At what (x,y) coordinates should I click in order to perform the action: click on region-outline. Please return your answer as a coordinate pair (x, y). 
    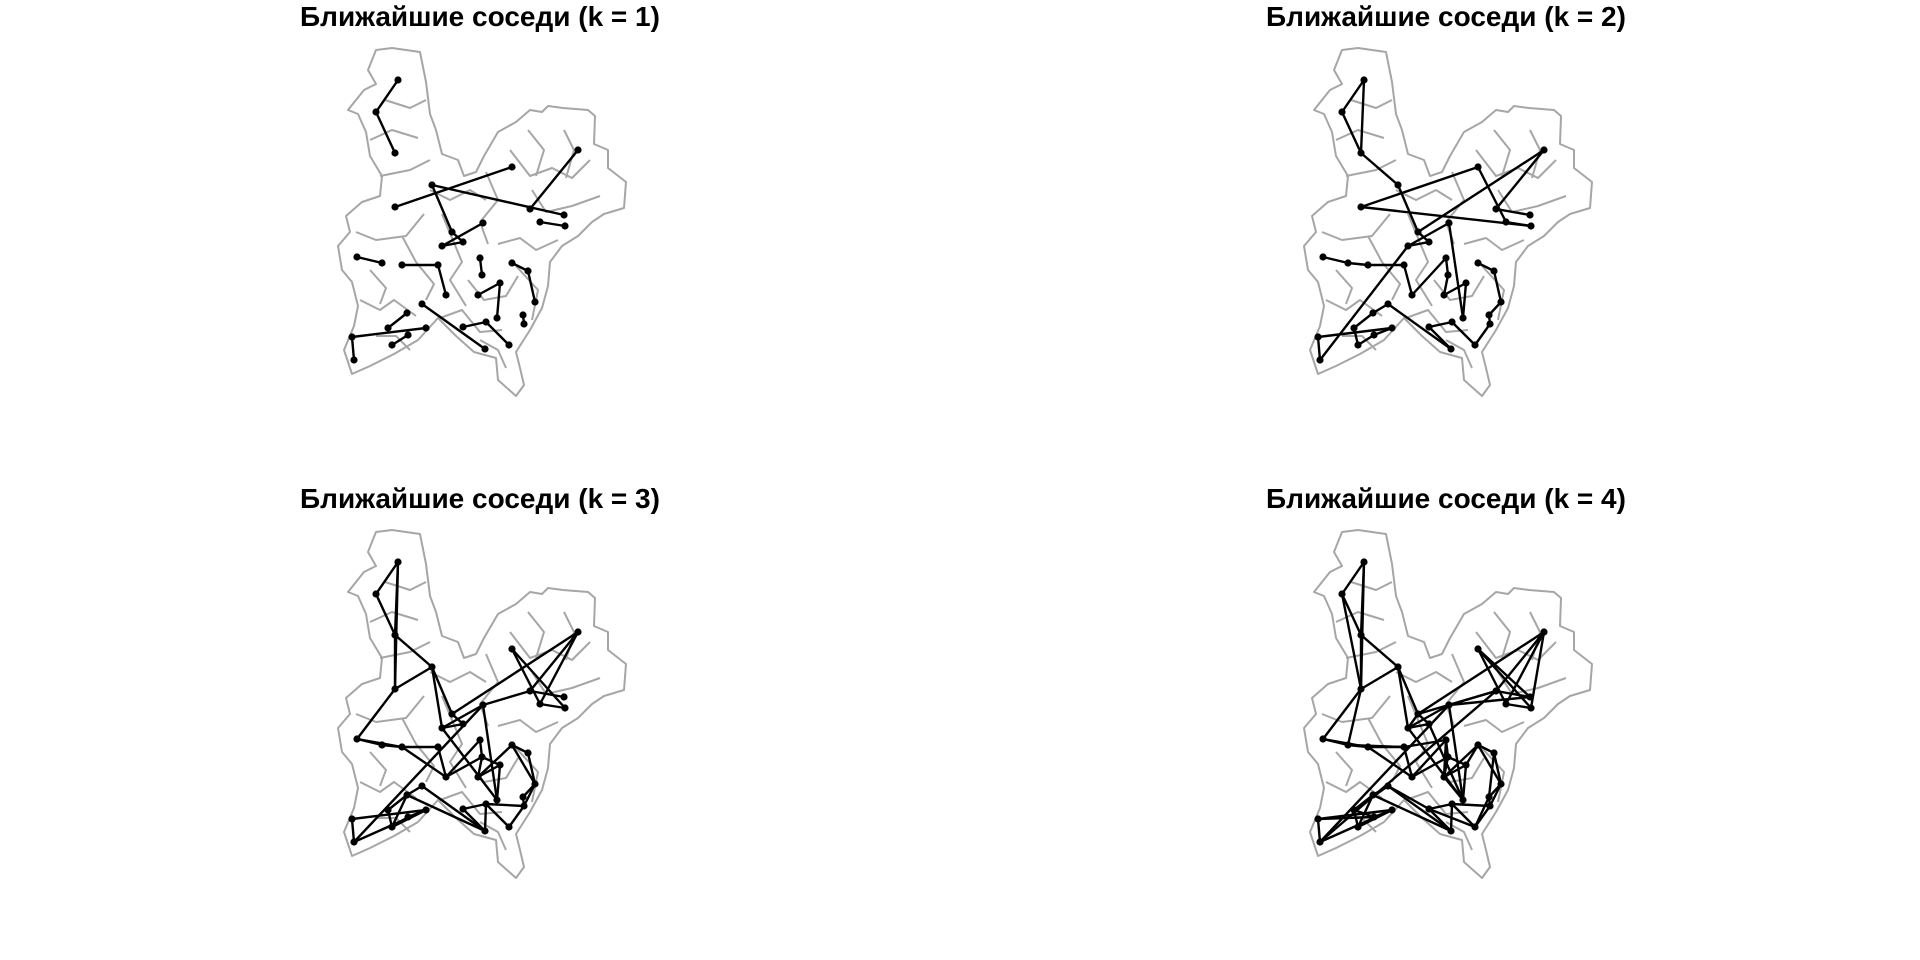
    Looking at the image, I should click on (482, 704).